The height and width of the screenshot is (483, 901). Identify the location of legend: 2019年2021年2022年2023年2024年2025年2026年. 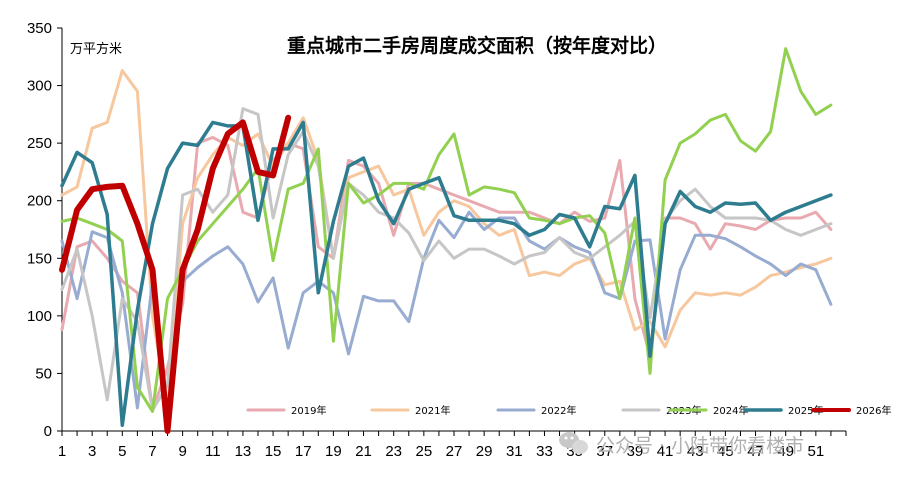
(568, 410).